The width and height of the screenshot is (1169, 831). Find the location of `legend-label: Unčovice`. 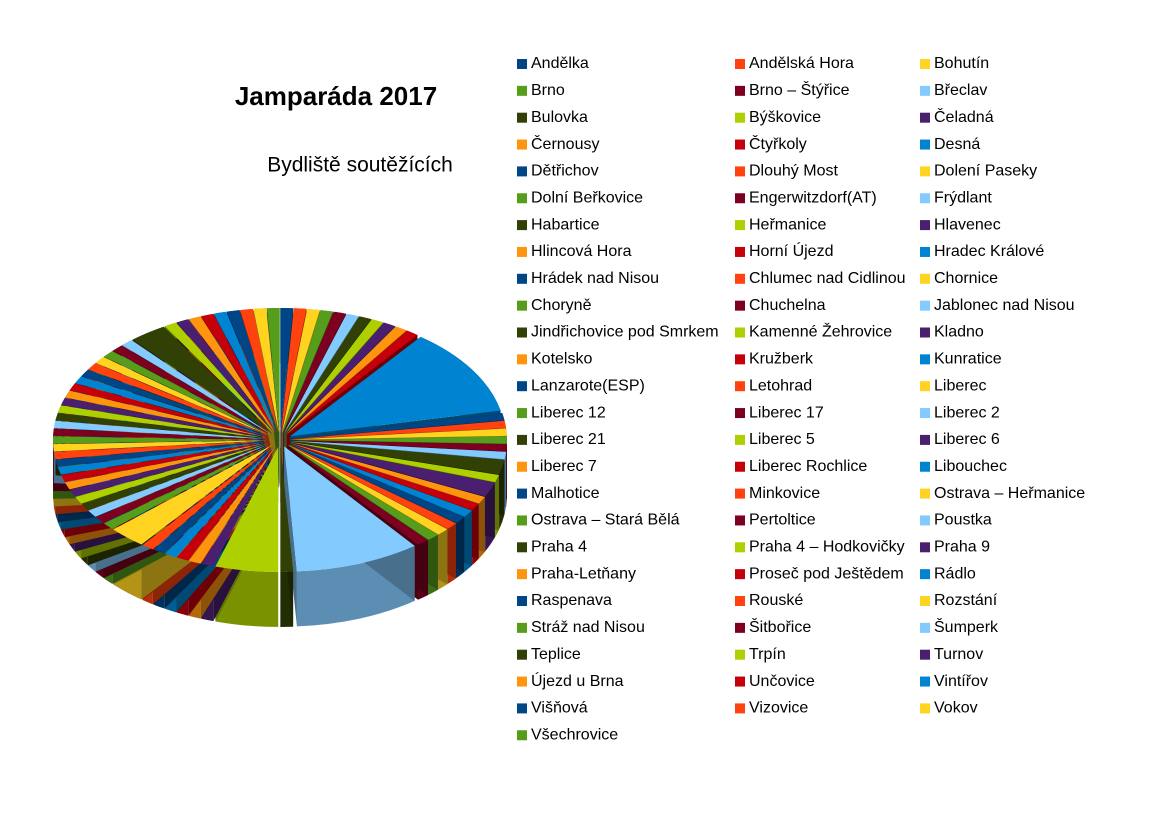

legend-label: Unčovice is located at coordinates (782, 681).